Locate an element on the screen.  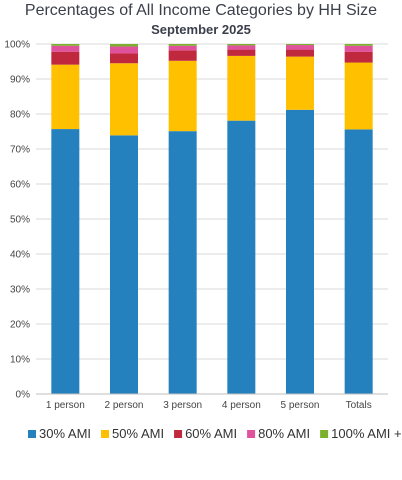
x-tick-label: 3 person is located at coordinates (182, 405).